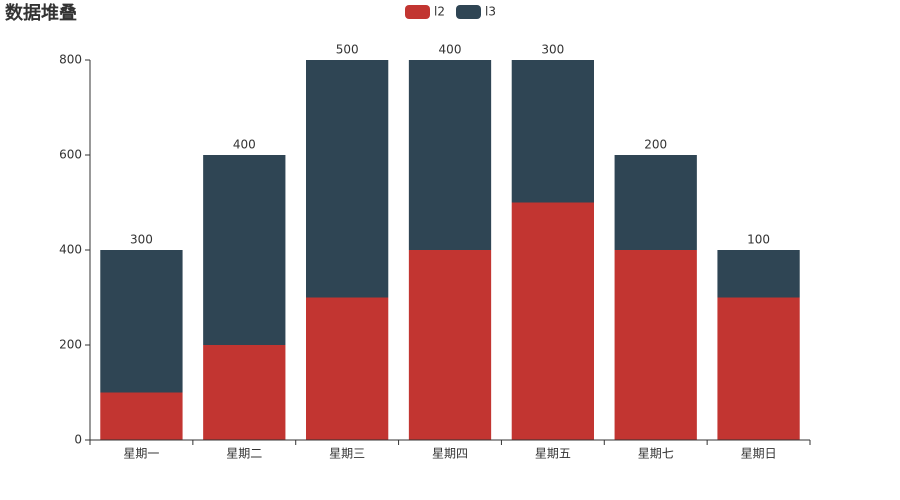 The width and height of the screenshot is (900, 500). I want to click on data-label: 500, so click(347, 50).